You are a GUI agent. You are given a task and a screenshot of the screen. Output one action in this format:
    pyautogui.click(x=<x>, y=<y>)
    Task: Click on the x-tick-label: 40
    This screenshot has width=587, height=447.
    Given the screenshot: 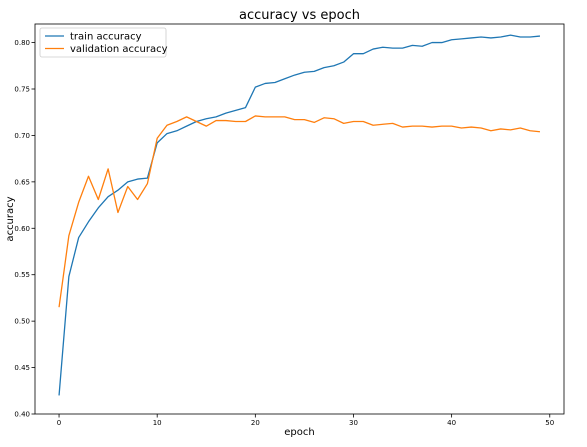 What is the action you would take?
    pyautogui.click(x=451, y=423)
    